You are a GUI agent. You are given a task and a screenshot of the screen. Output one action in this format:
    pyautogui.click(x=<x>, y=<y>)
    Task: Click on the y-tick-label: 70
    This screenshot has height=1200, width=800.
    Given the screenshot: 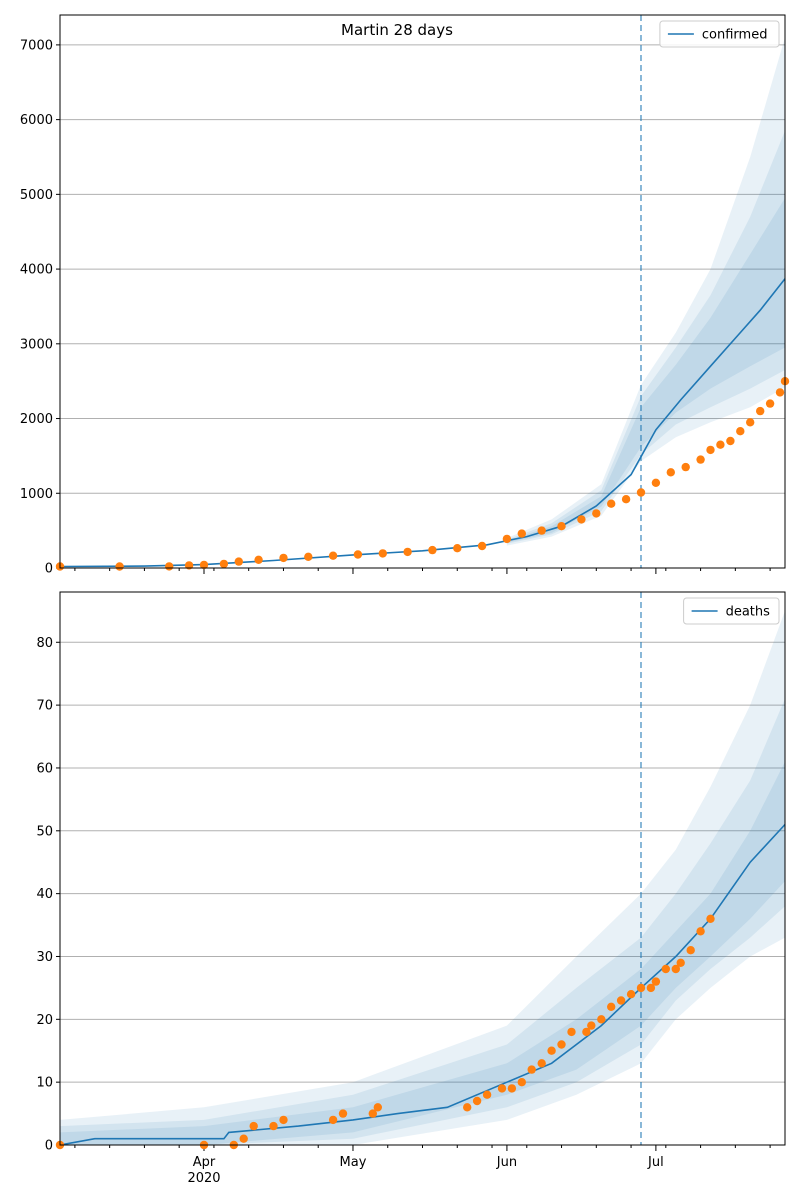 What is the action you would take?
    pyautogui.click(x=44, y=706)
    